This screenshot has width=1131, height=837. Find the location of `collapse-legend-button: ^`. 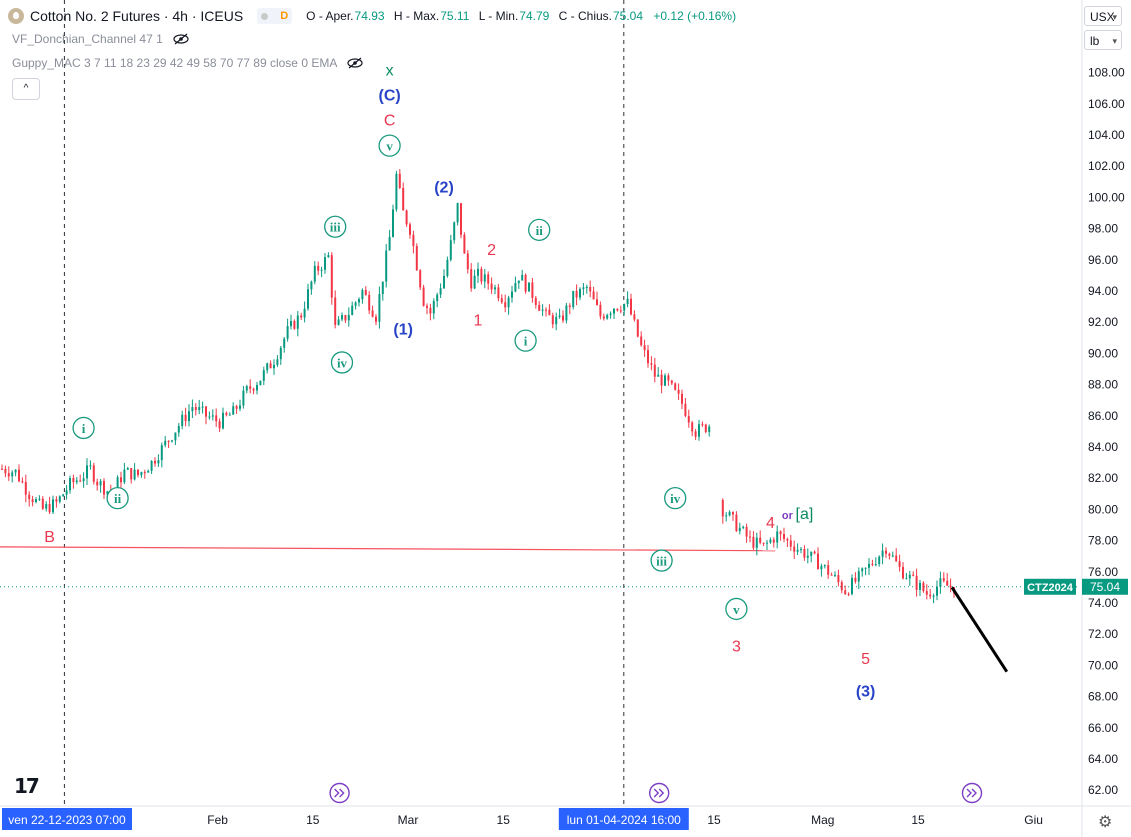

collapse-legend-button: ^ is located at coordinates (26, 89).